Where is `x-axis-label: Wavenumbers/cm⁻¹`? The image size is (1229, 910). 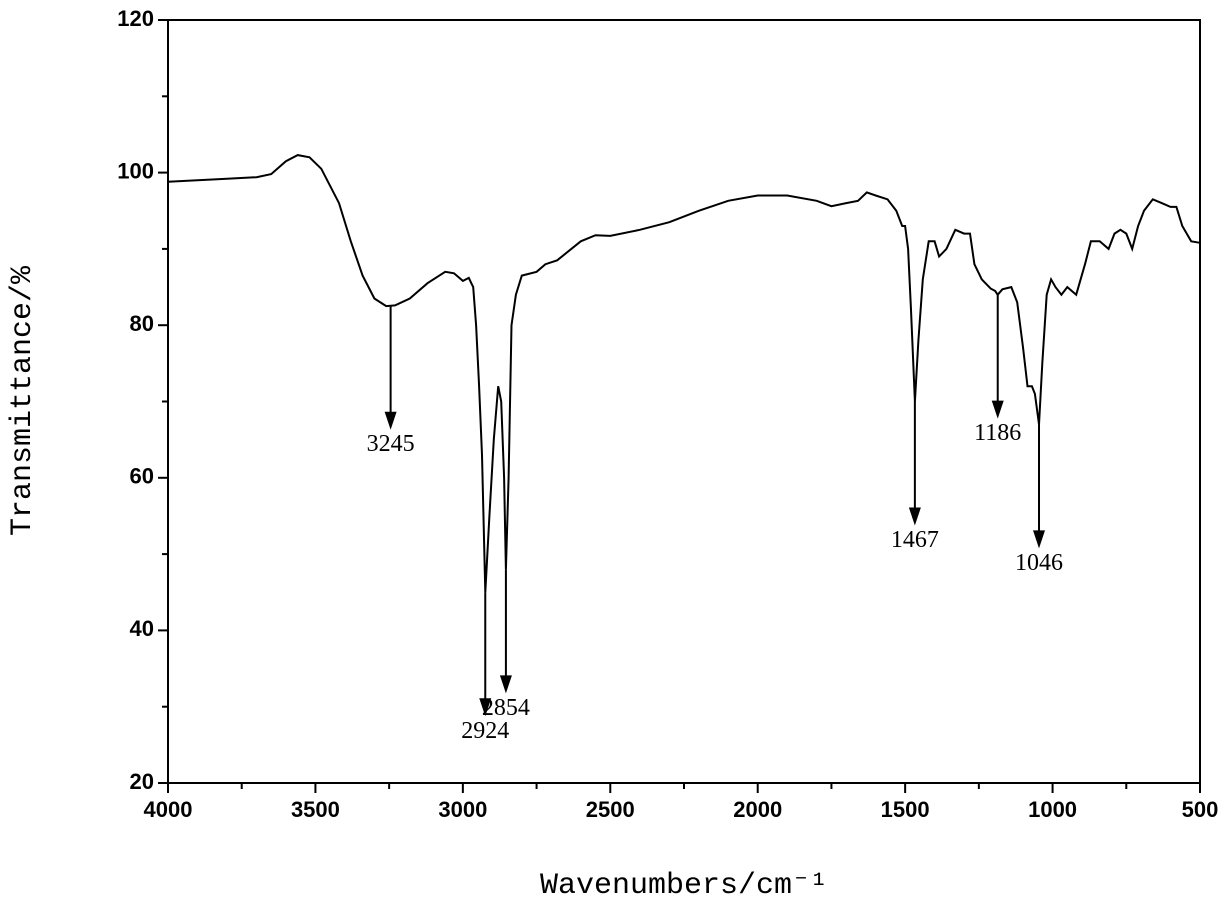 x-axis-label: Wavenumbers/cm⁻¹ is located at coordinates (684, 886).